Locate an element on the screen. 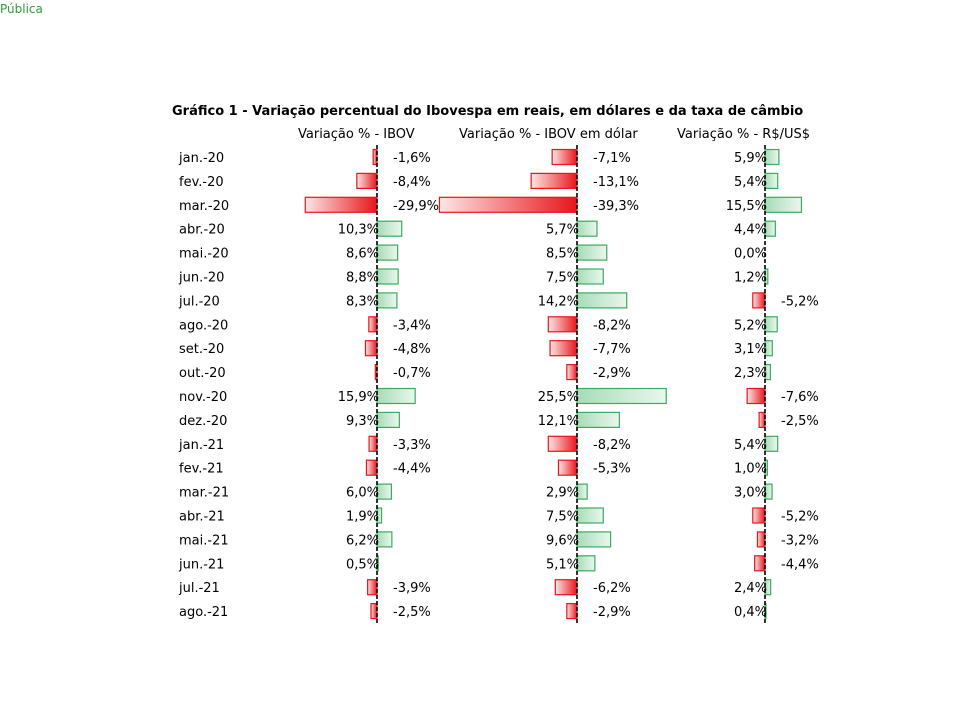 Image resolution: width=960 pixels, height=720 pixels. month-label: dez.-20 is located at coordinates (203, 421).